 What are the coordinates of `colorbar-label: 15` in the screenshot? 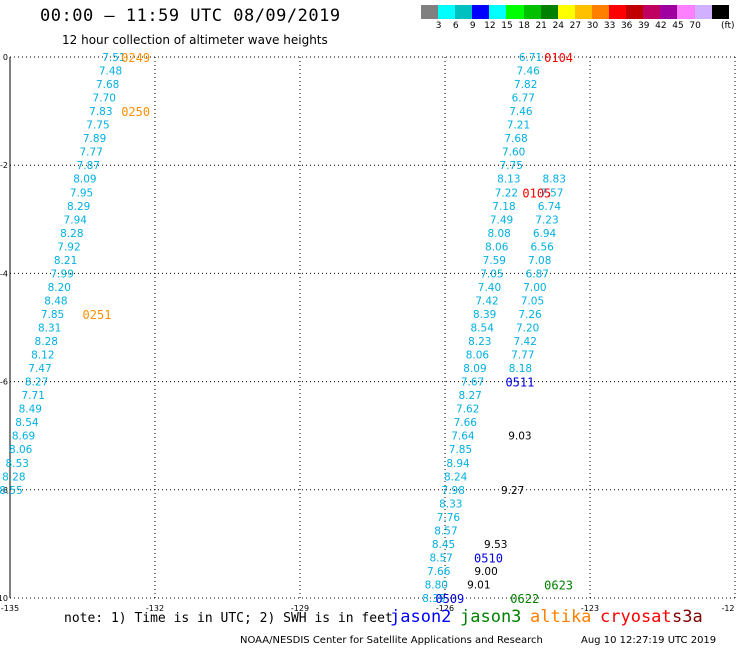 It's located at (507, 26).